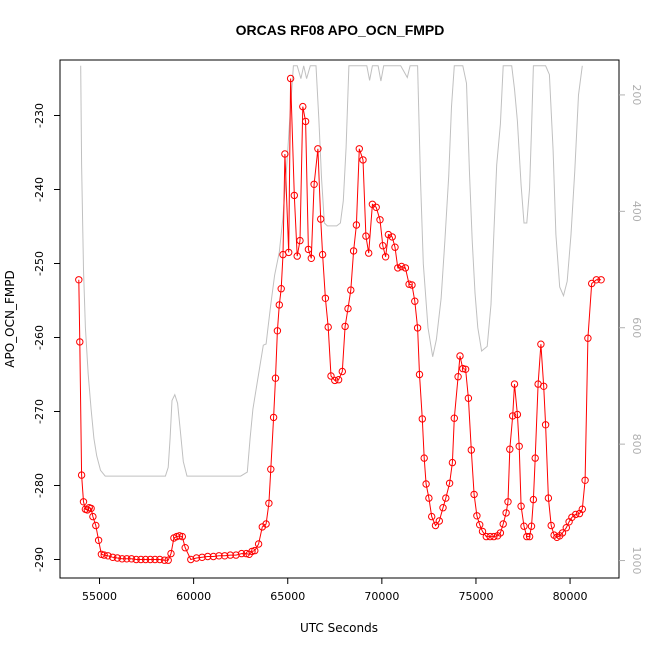 The height and width of the screenshot is (650, 650). Describe the element at coordinates (46, 337) in the screenshot. I see `y-axis: -230 -240 -250 -260 -270 -280 -290` at that location.